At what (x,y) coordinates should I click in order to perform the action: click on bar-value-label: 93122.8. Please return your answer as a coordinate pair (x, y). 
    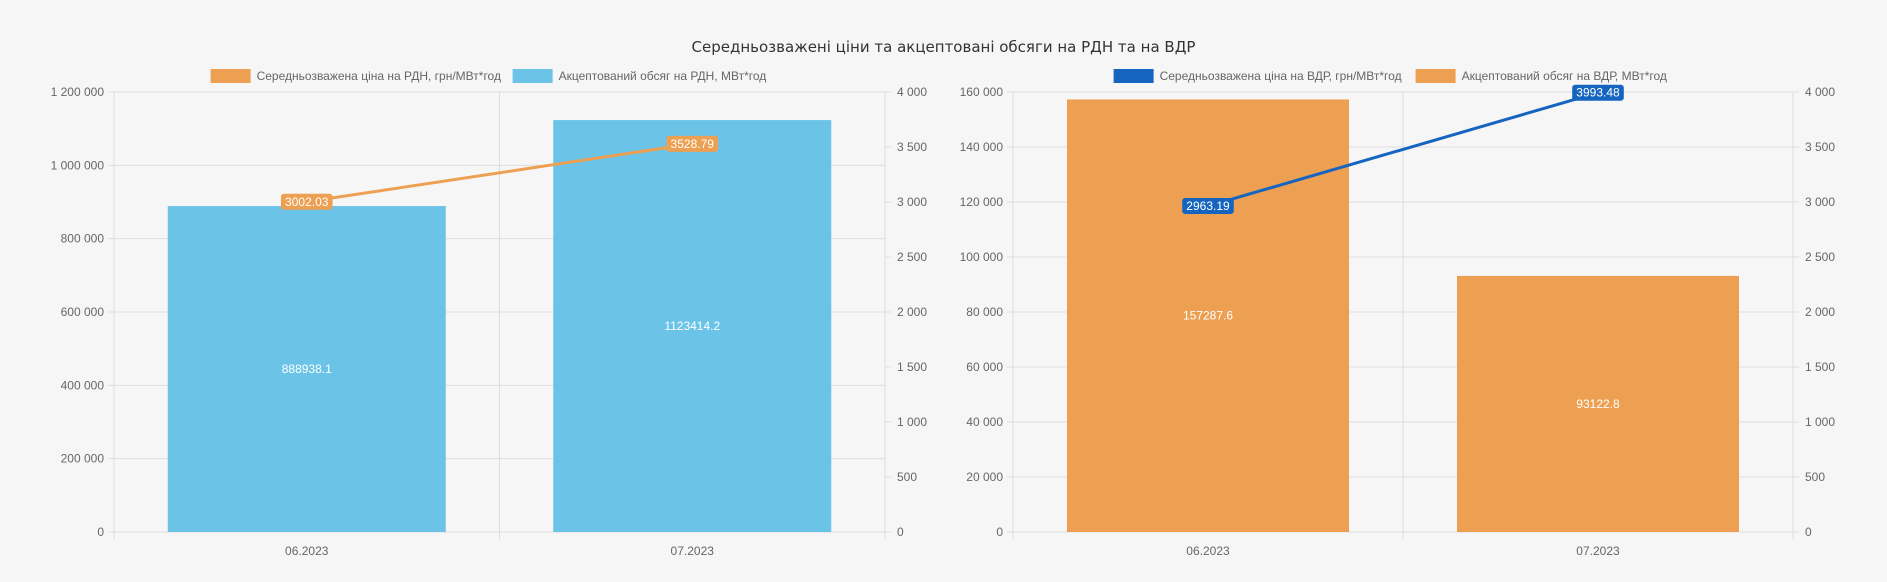
    Looking at the image, I should click on (1598, 404).